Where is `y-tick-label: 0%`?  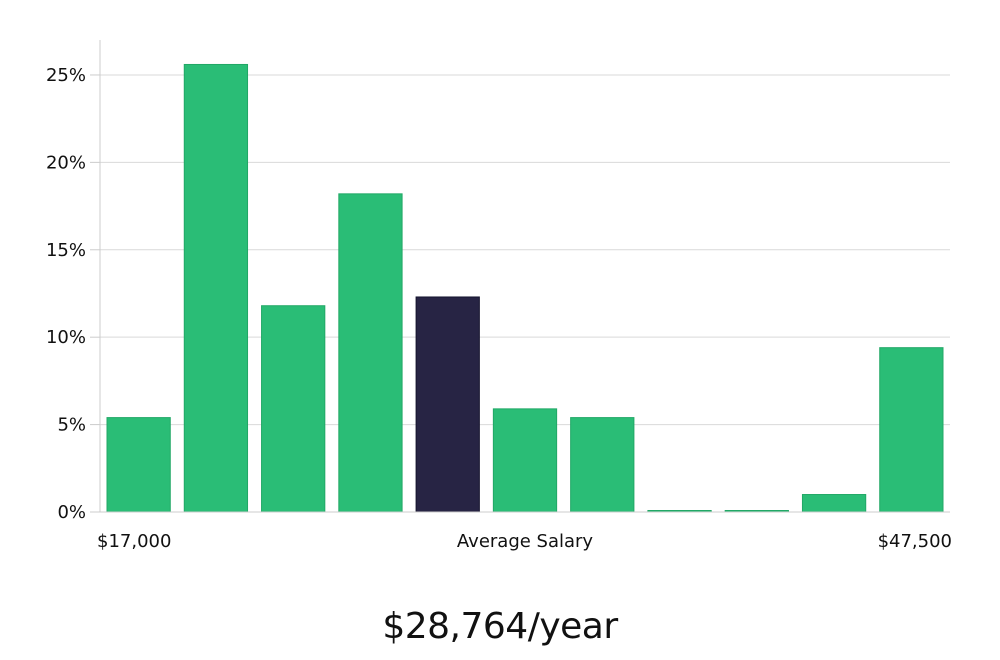
y-tick-label: 0% is located at coordinates (71, 512).